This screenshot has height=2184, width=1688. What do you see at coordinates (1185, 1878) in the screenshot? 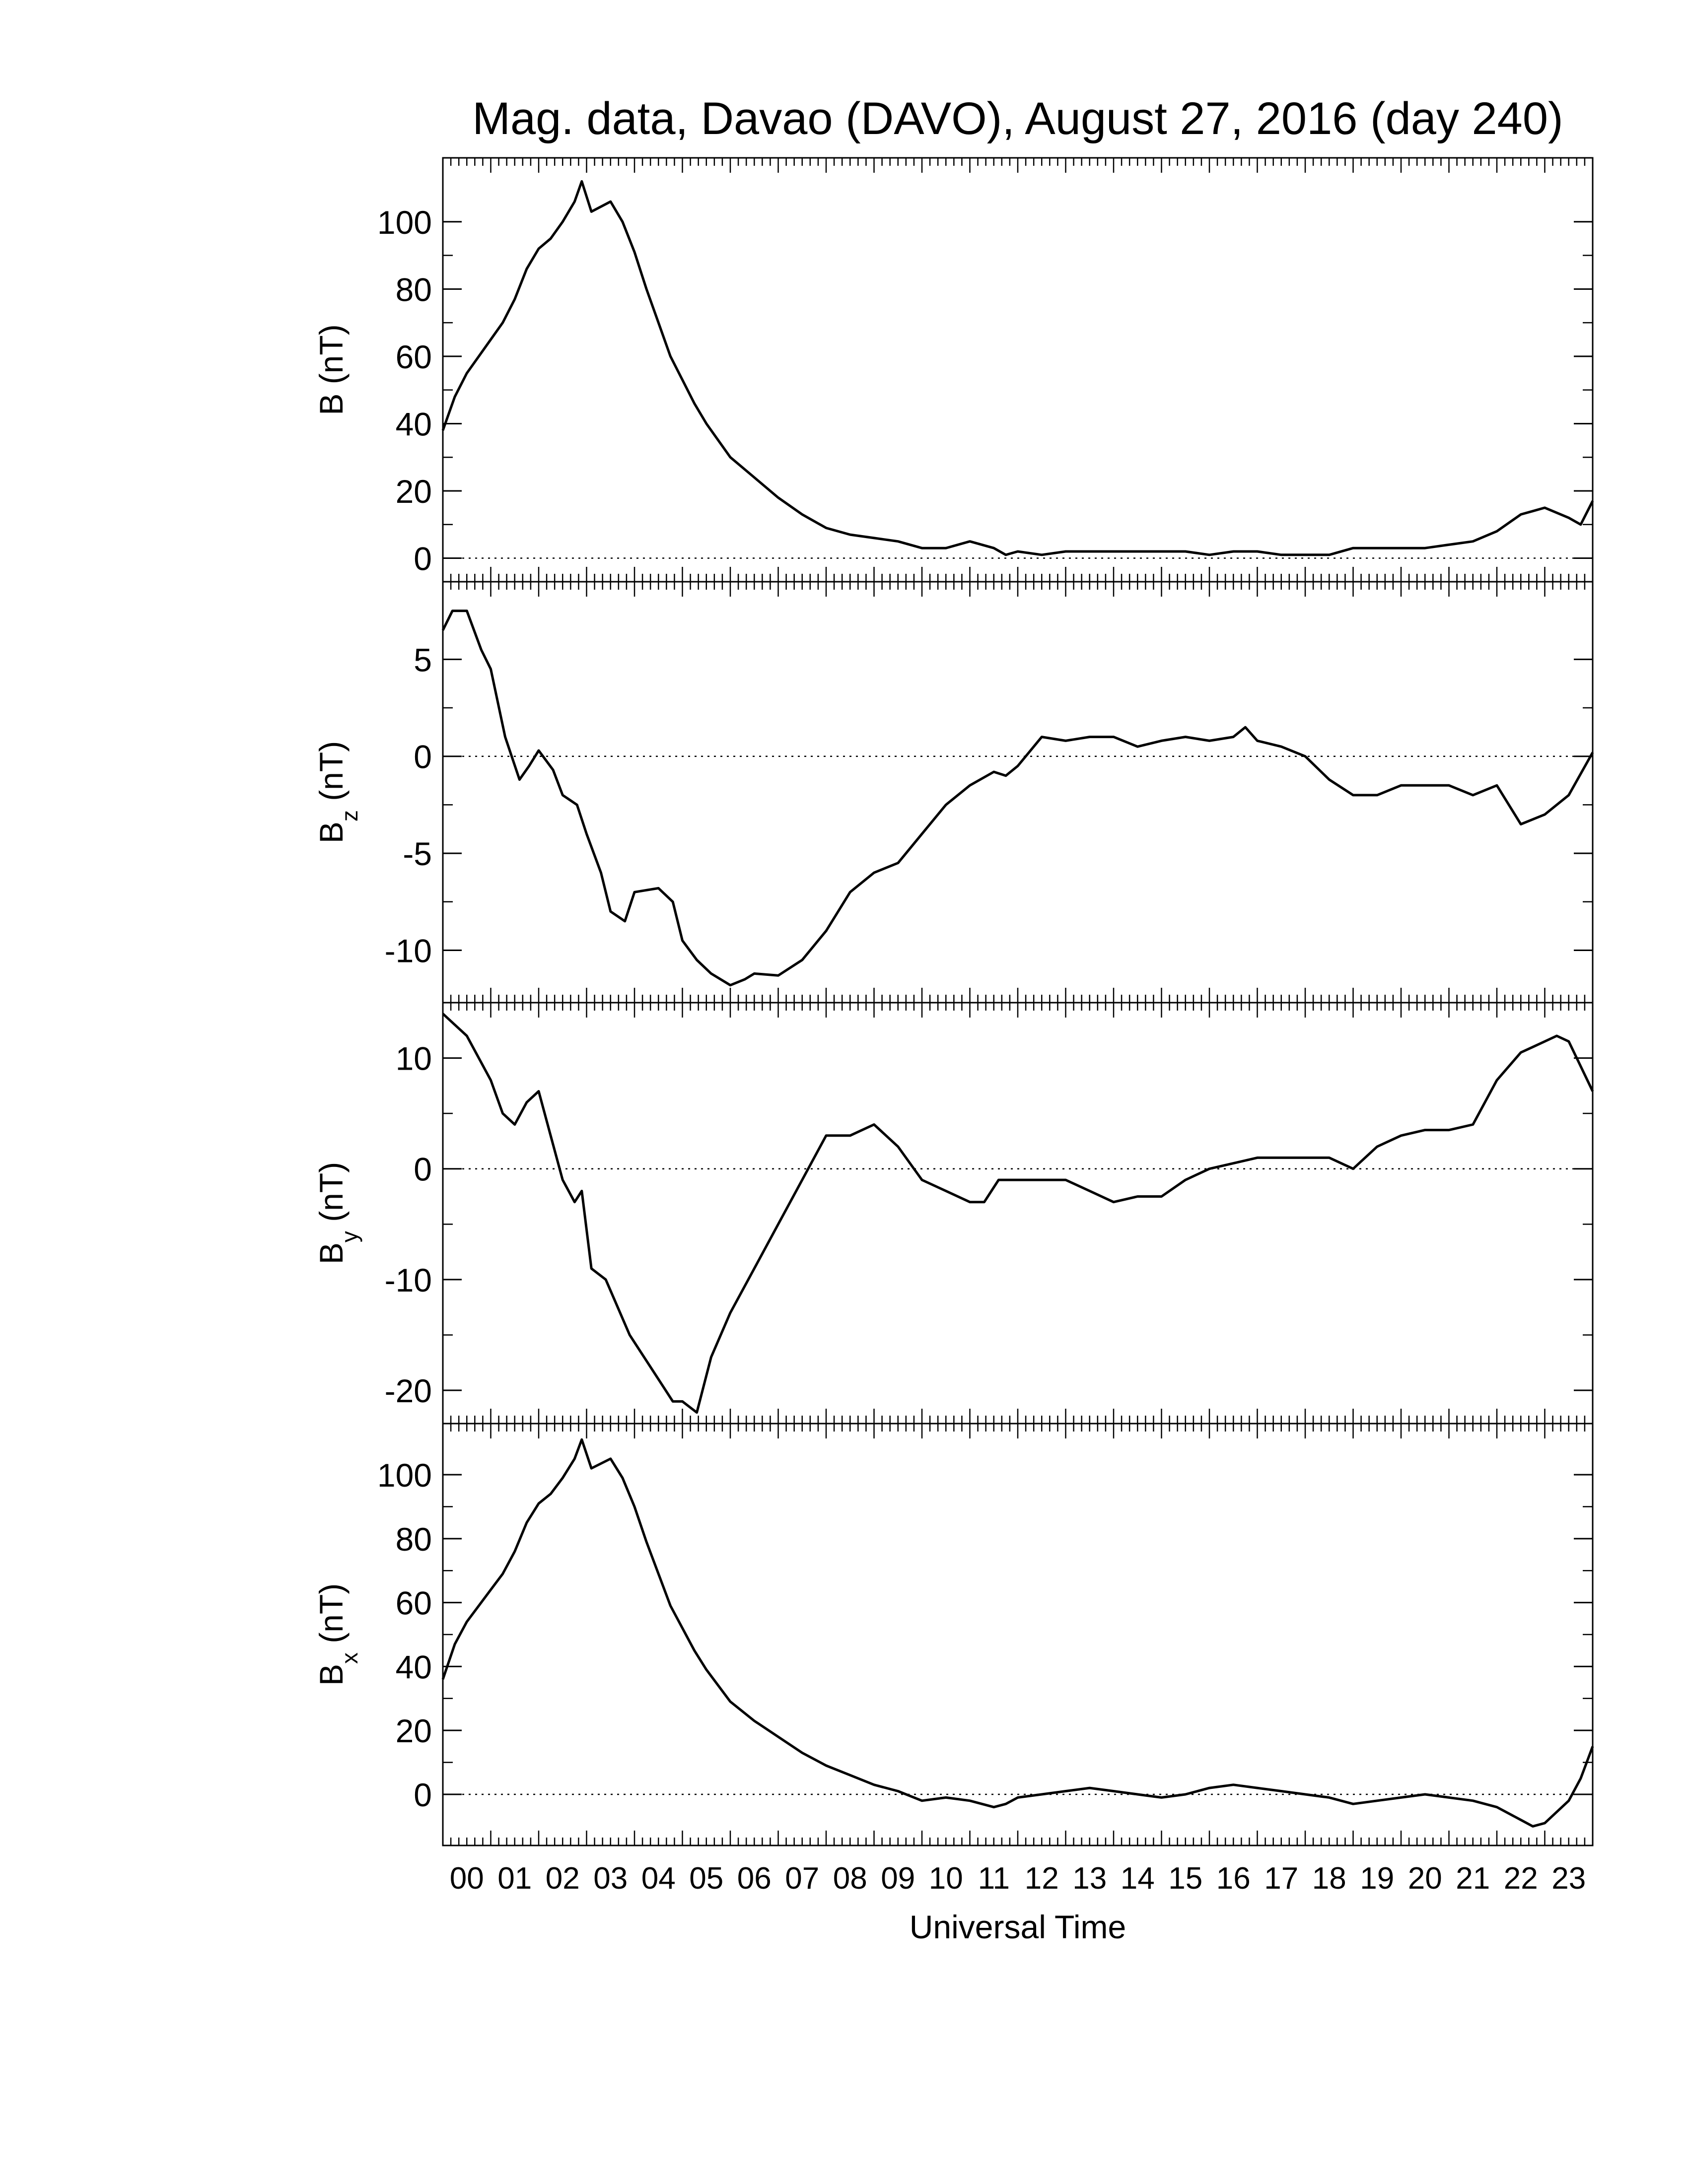
I see `x-tick-label: 15` at bounding box center [1185, 1878].